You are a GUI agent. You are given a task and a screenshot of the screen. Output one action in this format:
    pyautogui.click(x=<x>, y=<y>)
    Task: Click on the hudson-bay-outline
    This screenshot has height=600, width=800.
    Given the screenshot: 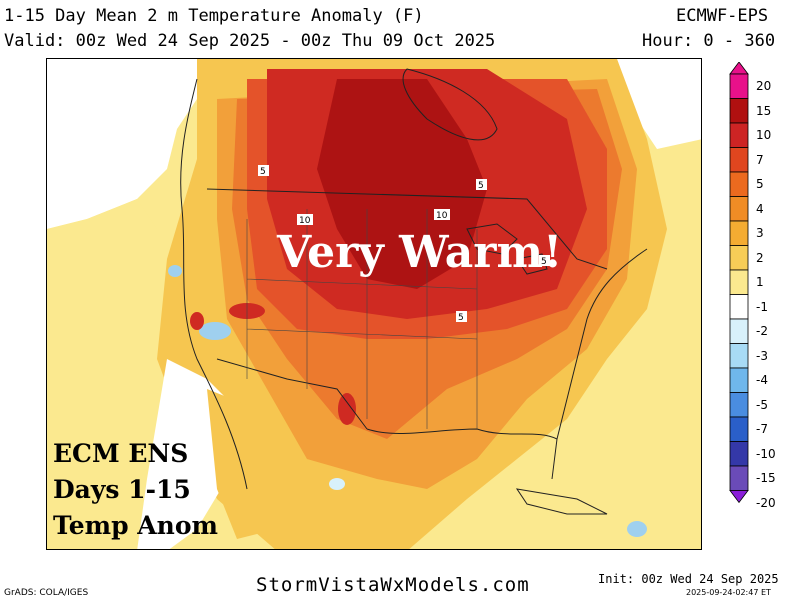 What is the action you would take?
    pyautogui.click(x=450, y=104)
    